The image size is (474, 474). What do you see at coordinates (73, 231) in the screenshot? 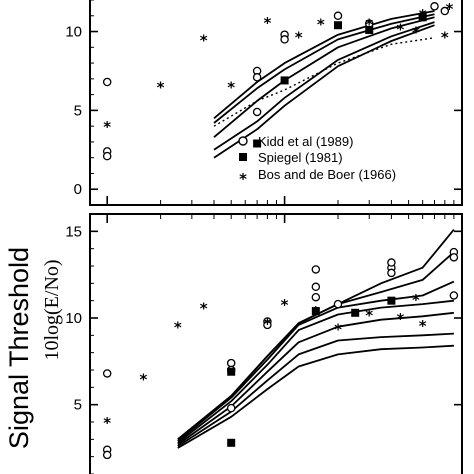
I see `y-tick-label: 15` at bounding box center [73, 231].